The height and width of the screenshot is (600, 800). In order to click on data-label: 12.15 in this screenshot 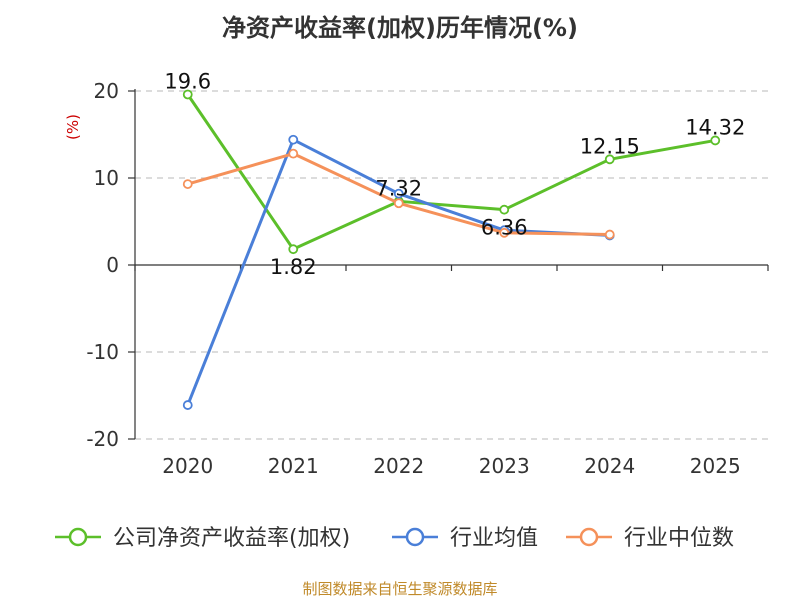, I will do `click(610, 146)`.